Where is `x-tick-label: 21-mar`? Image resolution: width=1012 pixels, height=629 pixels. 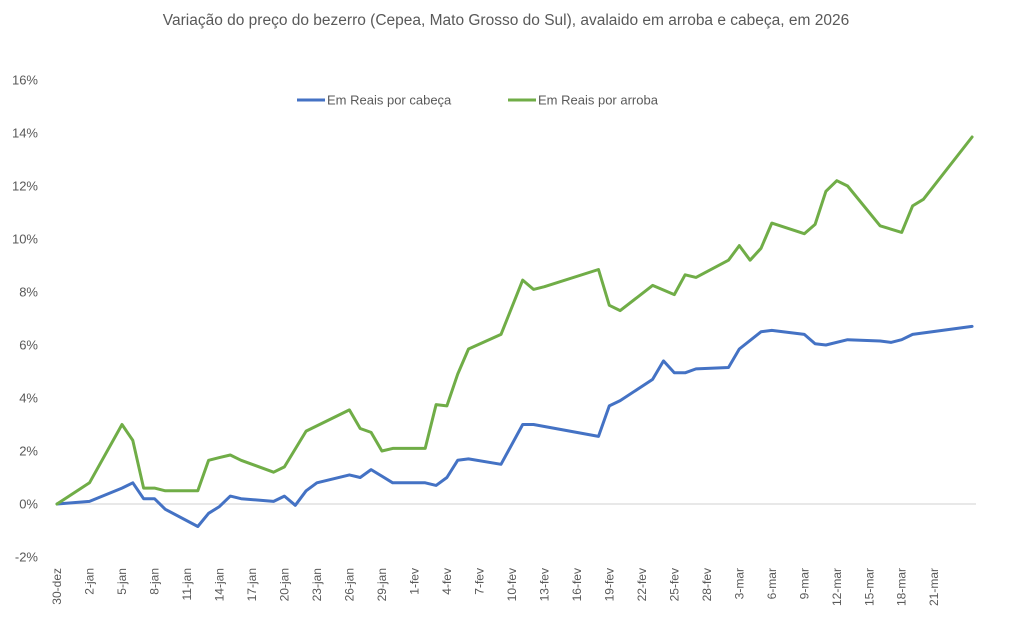 x-tick-label: 21-mar is located at coordinates (934, 587).